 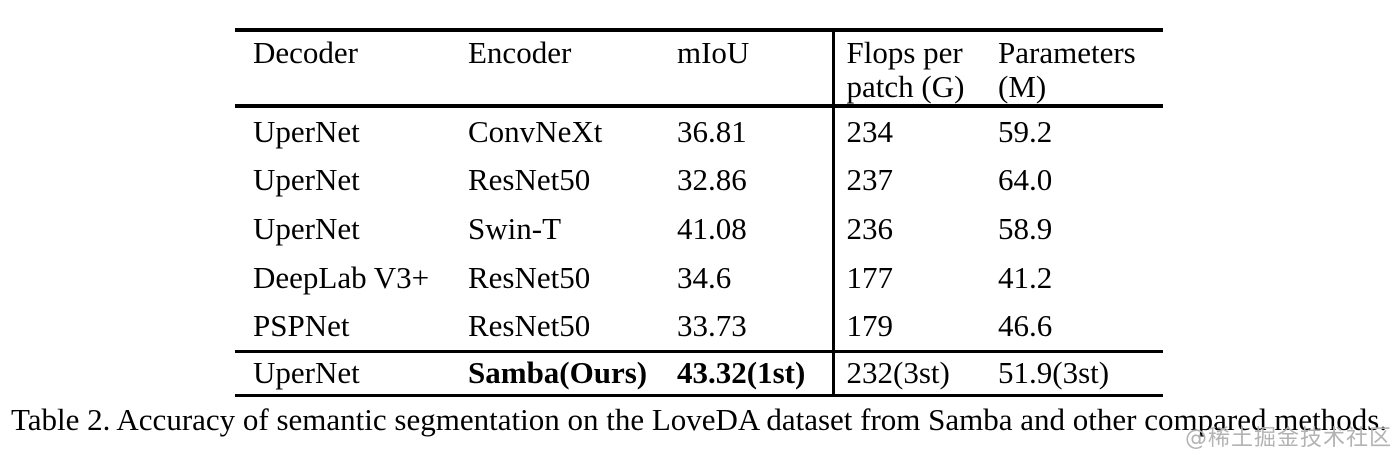 I want to click on watermark-text: @稀土掘金技术社区, so click(x=1288, y=438).